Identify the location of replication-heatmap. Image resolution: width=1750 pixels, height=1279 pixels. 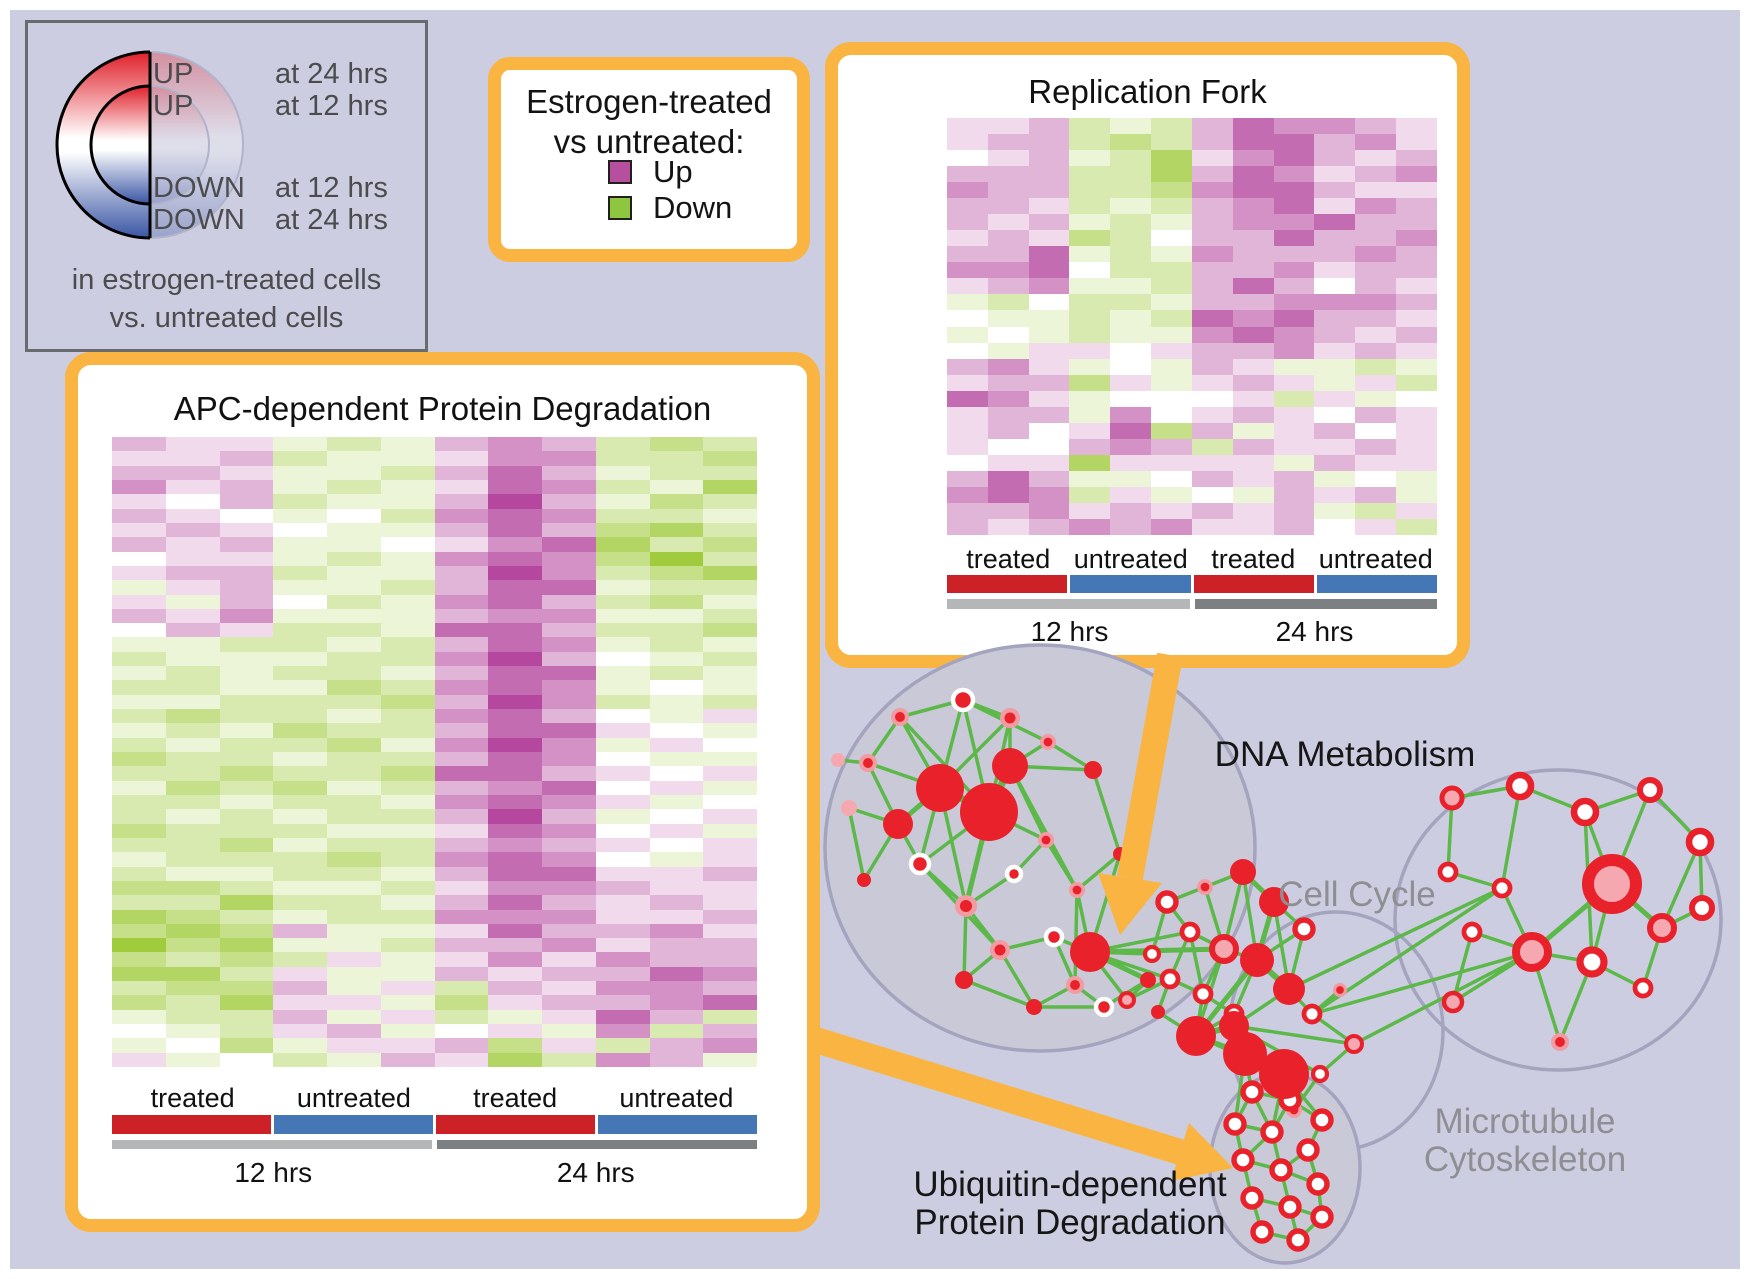
(1192, 326).